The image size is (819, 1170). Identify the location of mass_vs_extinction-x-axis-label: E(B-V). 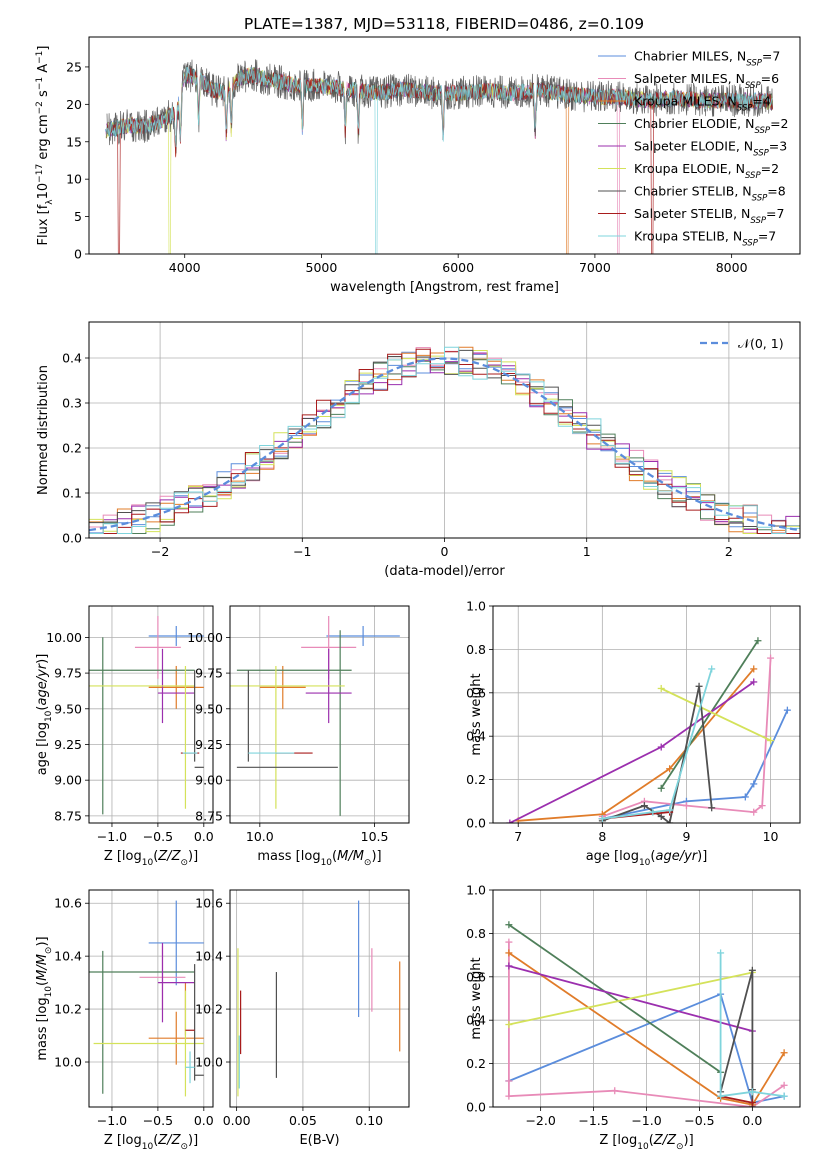
(319, 1140).